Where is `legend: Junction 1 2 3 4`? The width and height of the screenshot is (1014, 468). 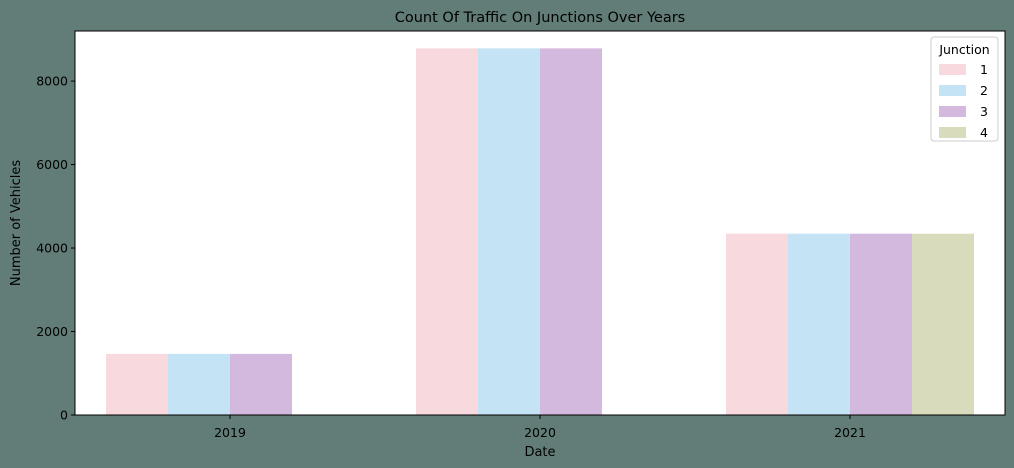 legend: Junction 1 2 3 4 is located at coordinates (964, 89).